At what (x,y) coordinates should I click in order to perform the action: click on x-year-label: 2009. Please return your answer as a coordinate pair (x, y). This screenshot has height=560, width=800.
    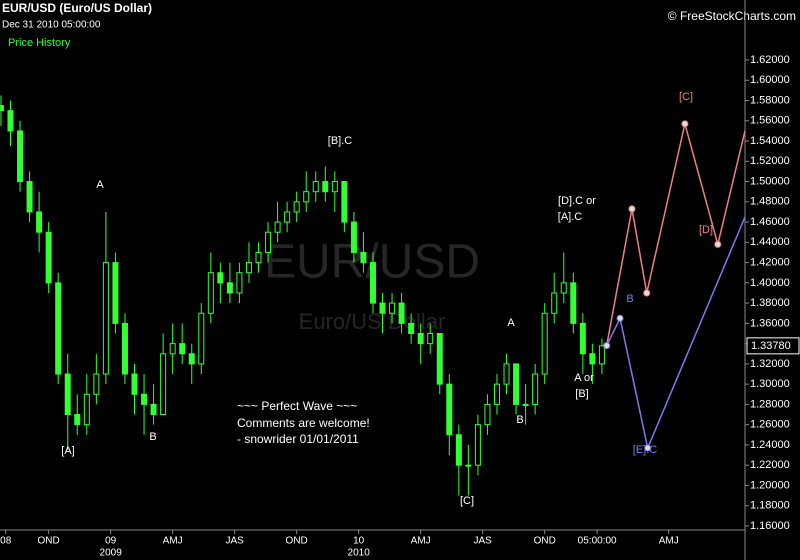
    Looking at the image, I should click on (111, 553).